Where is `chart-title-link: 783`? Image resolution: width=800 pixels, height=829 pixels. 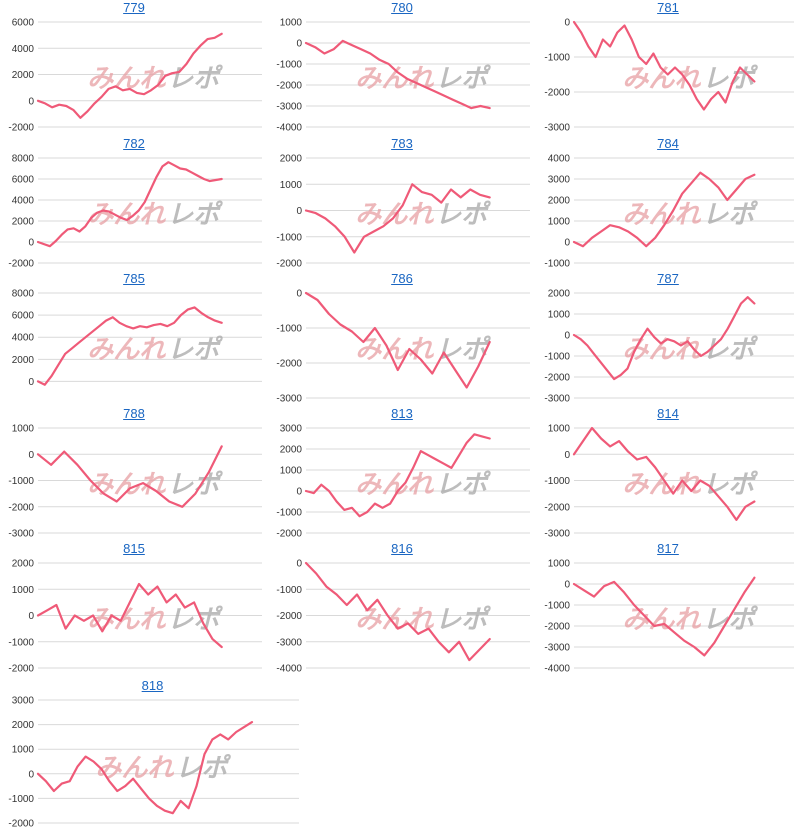 chart-title-link: 783 is located at coordinates (402, 143).